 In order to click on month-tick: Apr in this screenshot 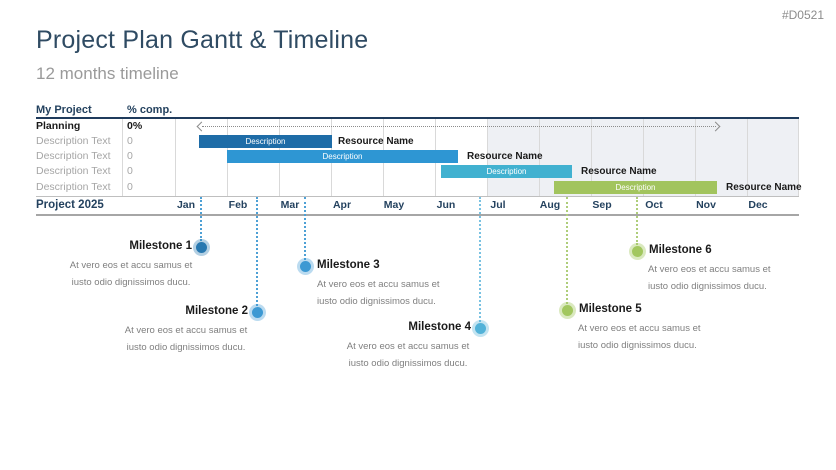, I will do `click(342, 205)`.